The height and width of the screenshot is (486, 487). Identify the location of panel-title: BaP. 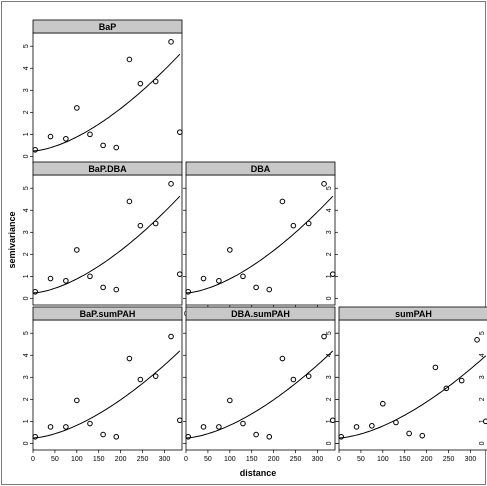
(108, 27).